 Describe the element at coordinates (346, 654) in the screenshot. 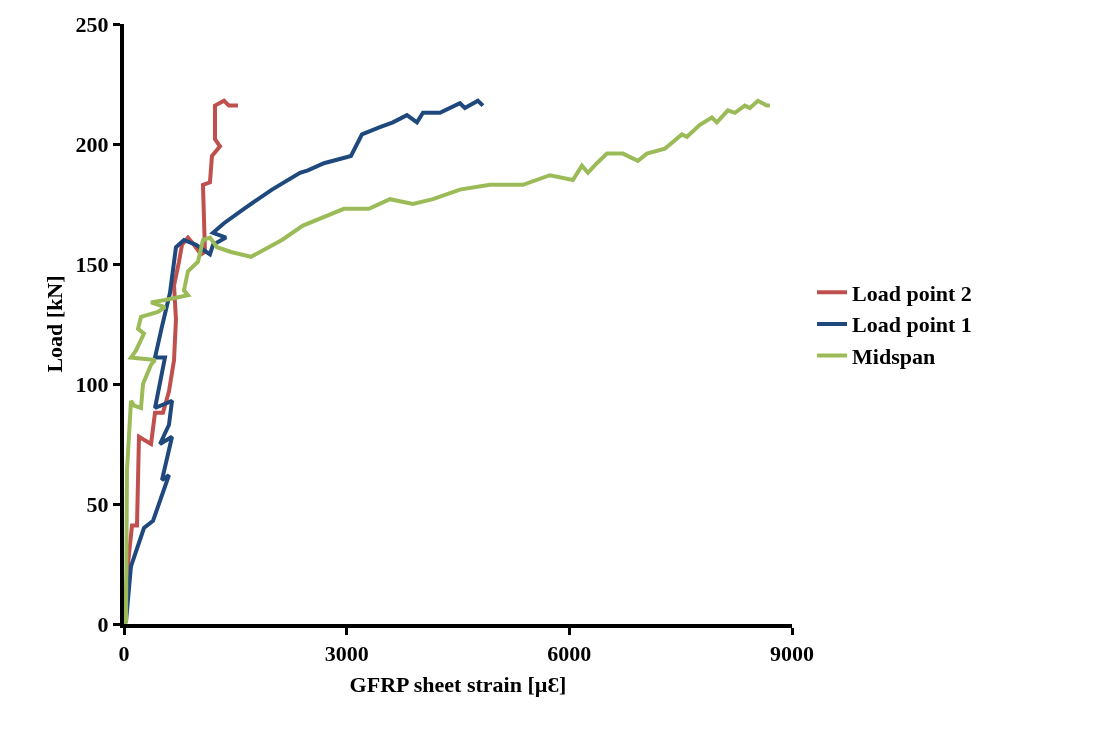

I see `x-tick-label: 3000` at that location.